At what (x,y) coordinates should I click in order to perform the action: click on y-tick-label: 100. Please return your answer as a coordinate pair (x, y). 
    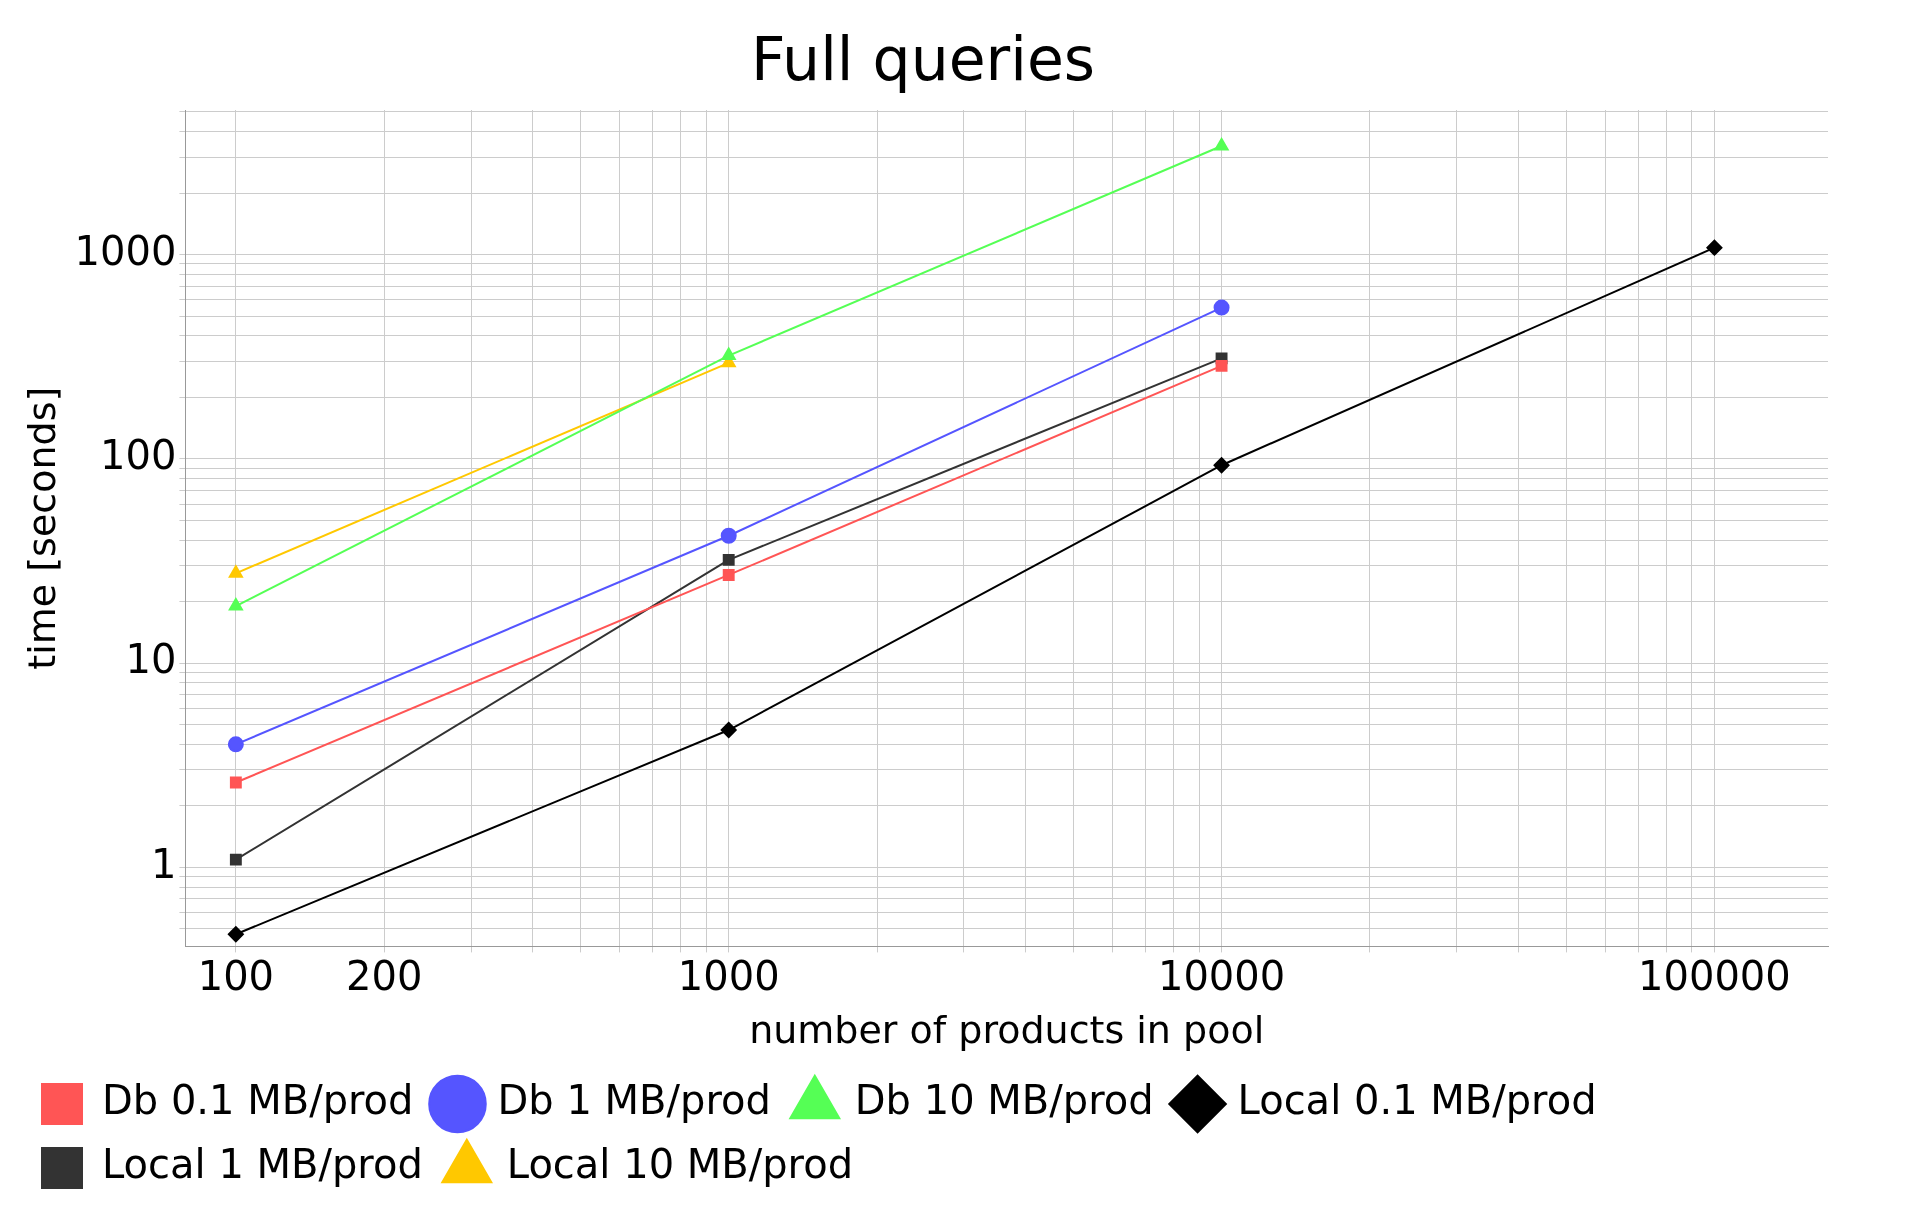
    Looking at the image, I should click on (138, 455).